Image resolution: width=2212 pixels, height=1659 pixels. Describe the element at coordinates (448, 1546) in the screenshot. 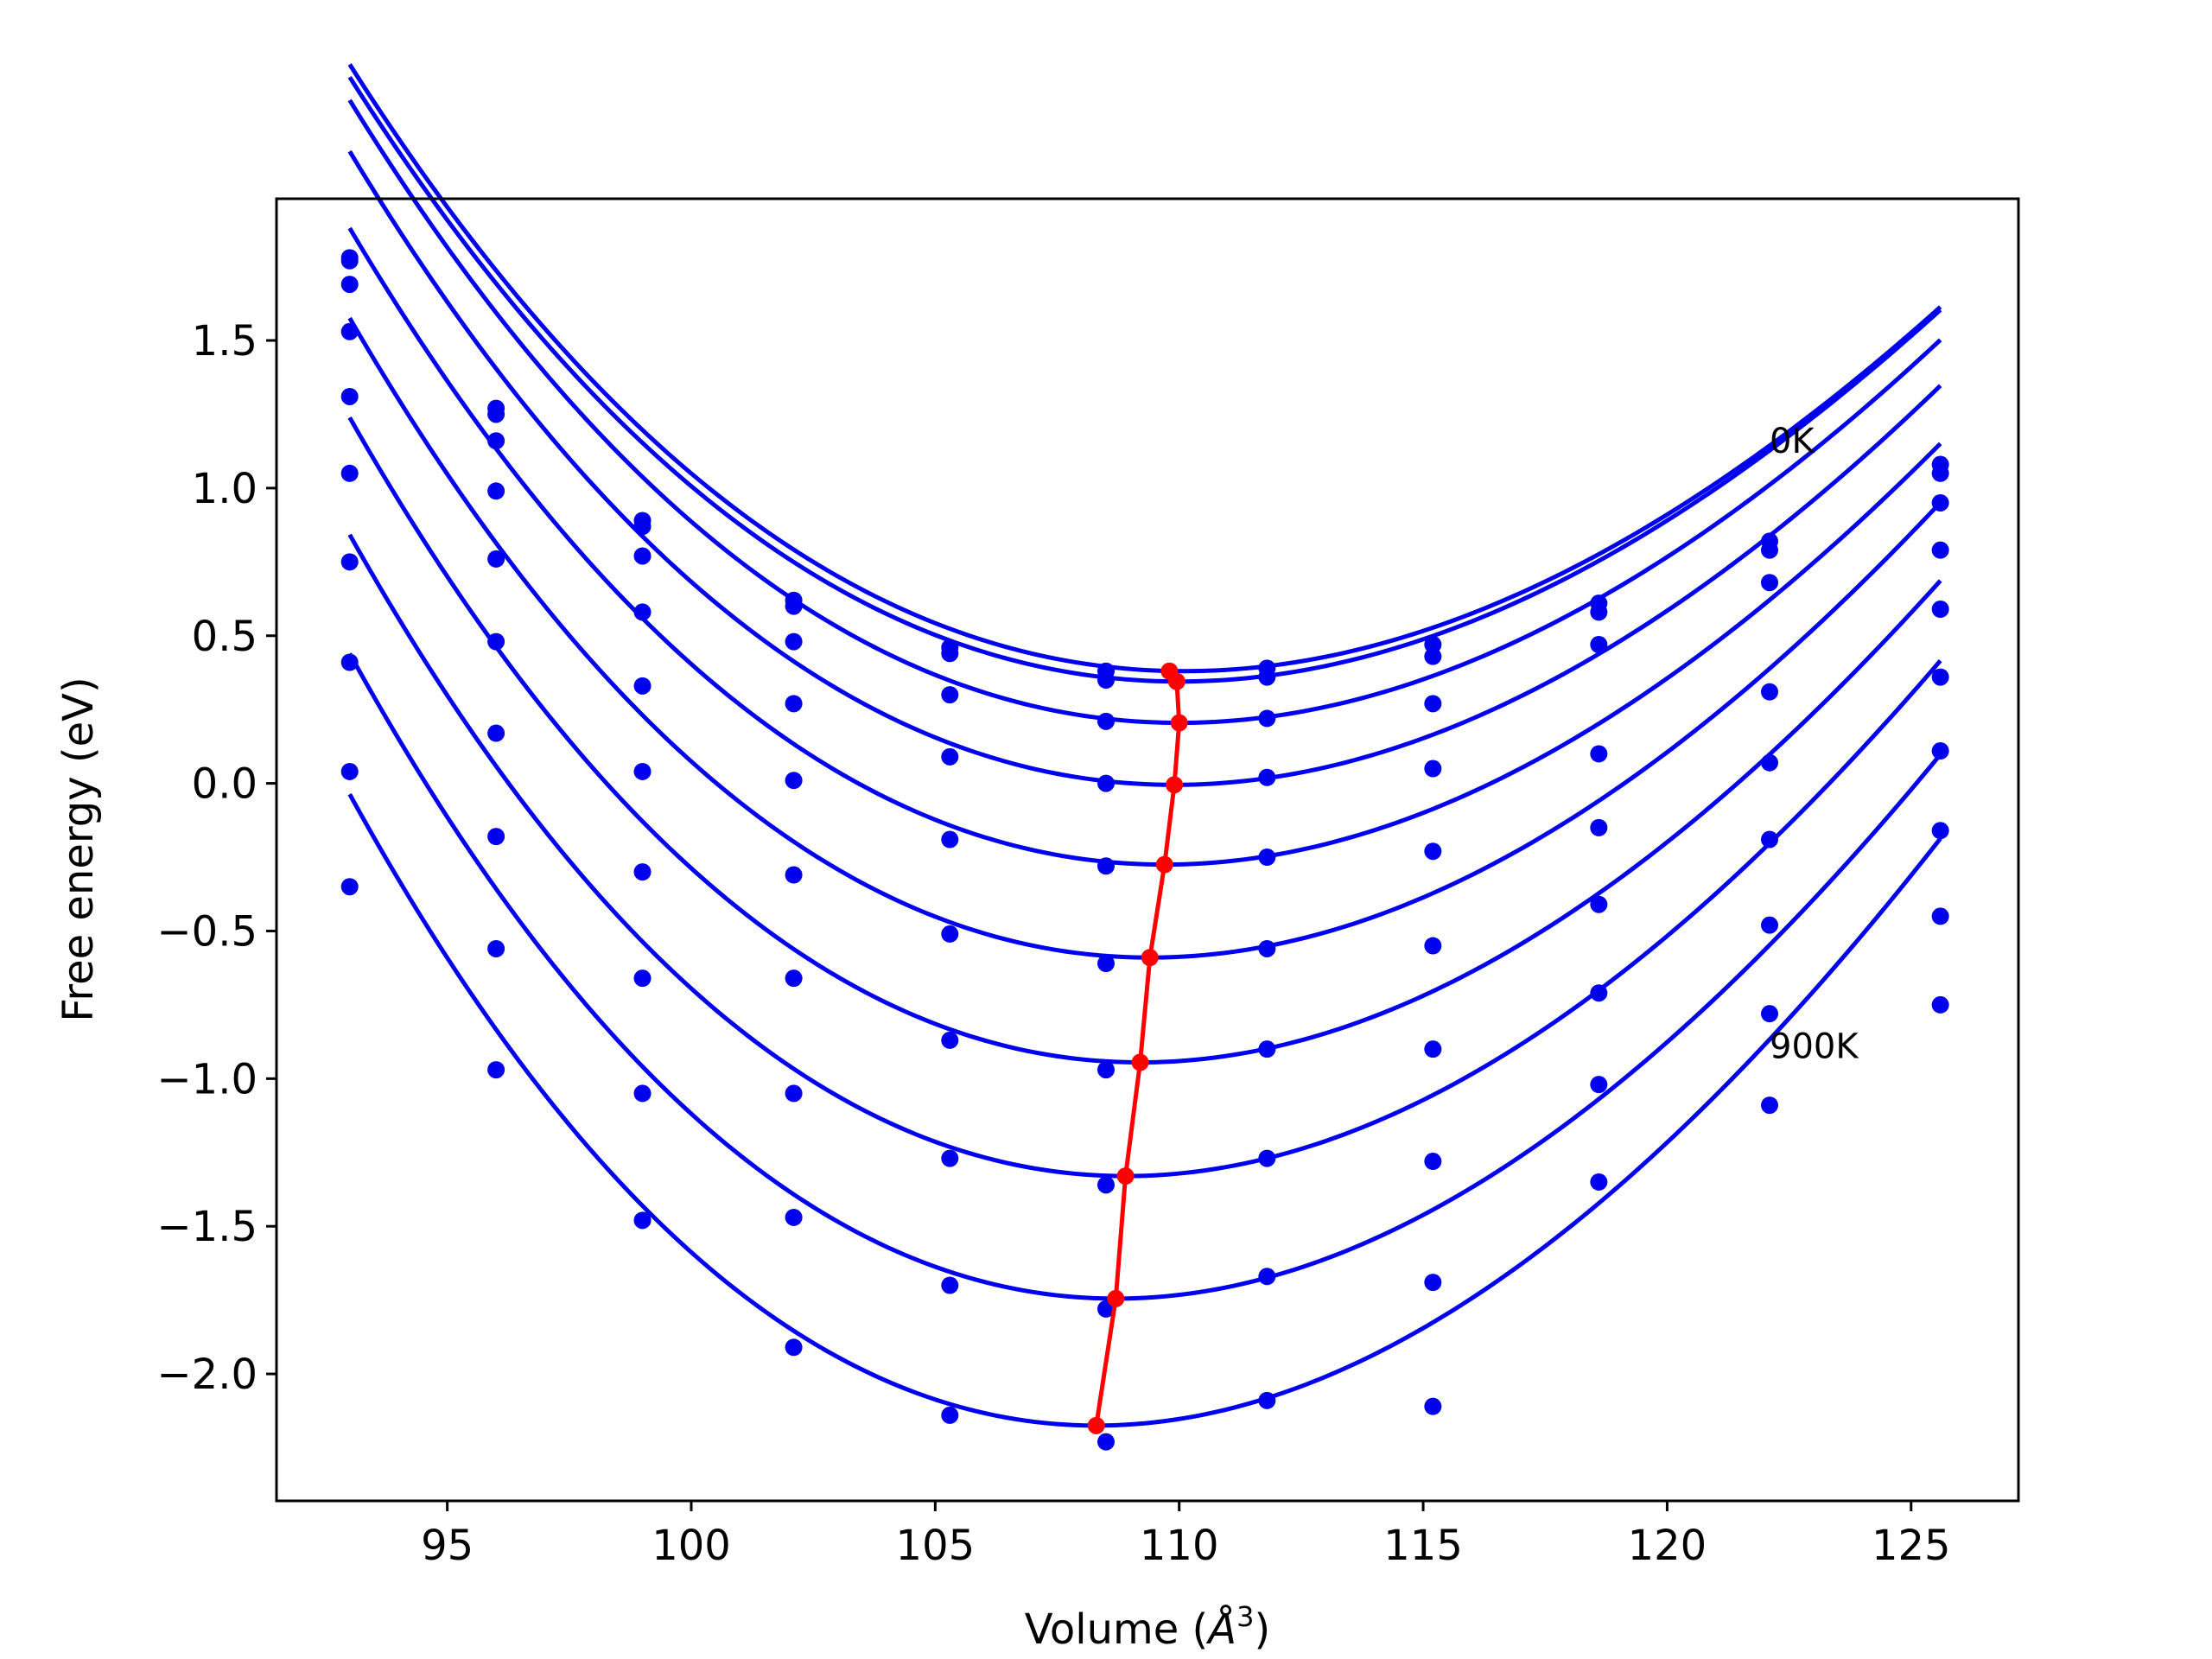

I see `x-tick-label: 95` at that location.